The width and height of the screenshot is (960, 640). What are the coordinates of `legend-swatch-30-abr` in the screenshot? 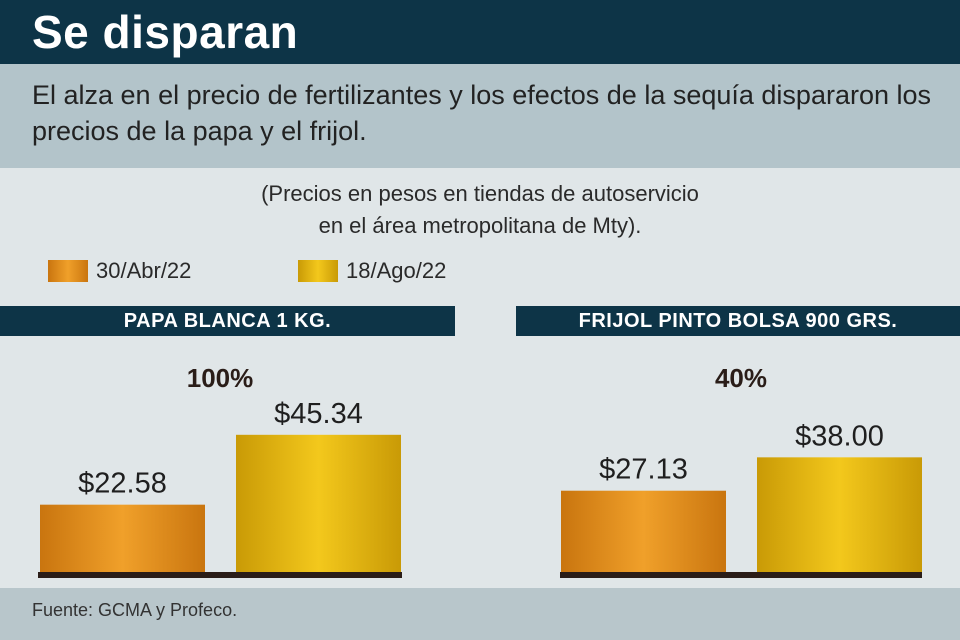 It's located at (68, 271).